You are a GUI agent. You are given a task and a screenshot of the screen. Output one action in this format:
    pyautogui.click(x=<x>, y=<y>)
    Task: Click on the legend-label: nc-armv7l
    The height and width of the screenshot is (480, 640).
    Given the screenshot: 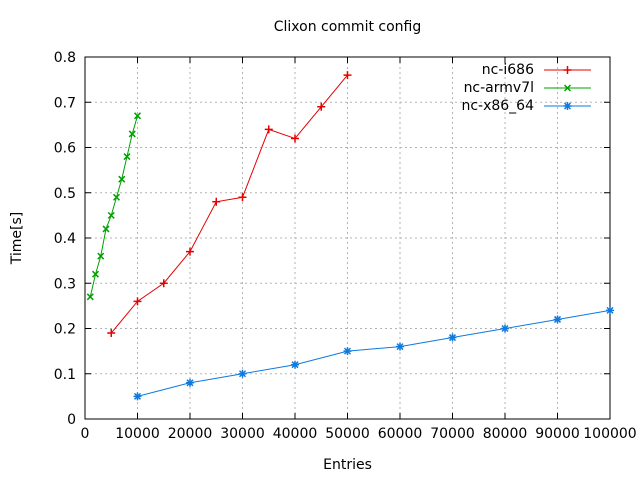 What is the action you would take?
    pyautogui.click(x=498, y=88)
    